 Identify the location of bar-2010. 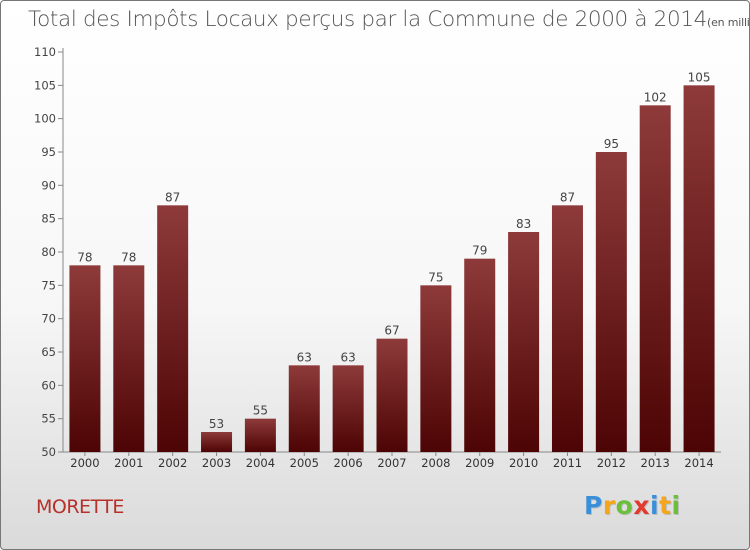
(524, 342).